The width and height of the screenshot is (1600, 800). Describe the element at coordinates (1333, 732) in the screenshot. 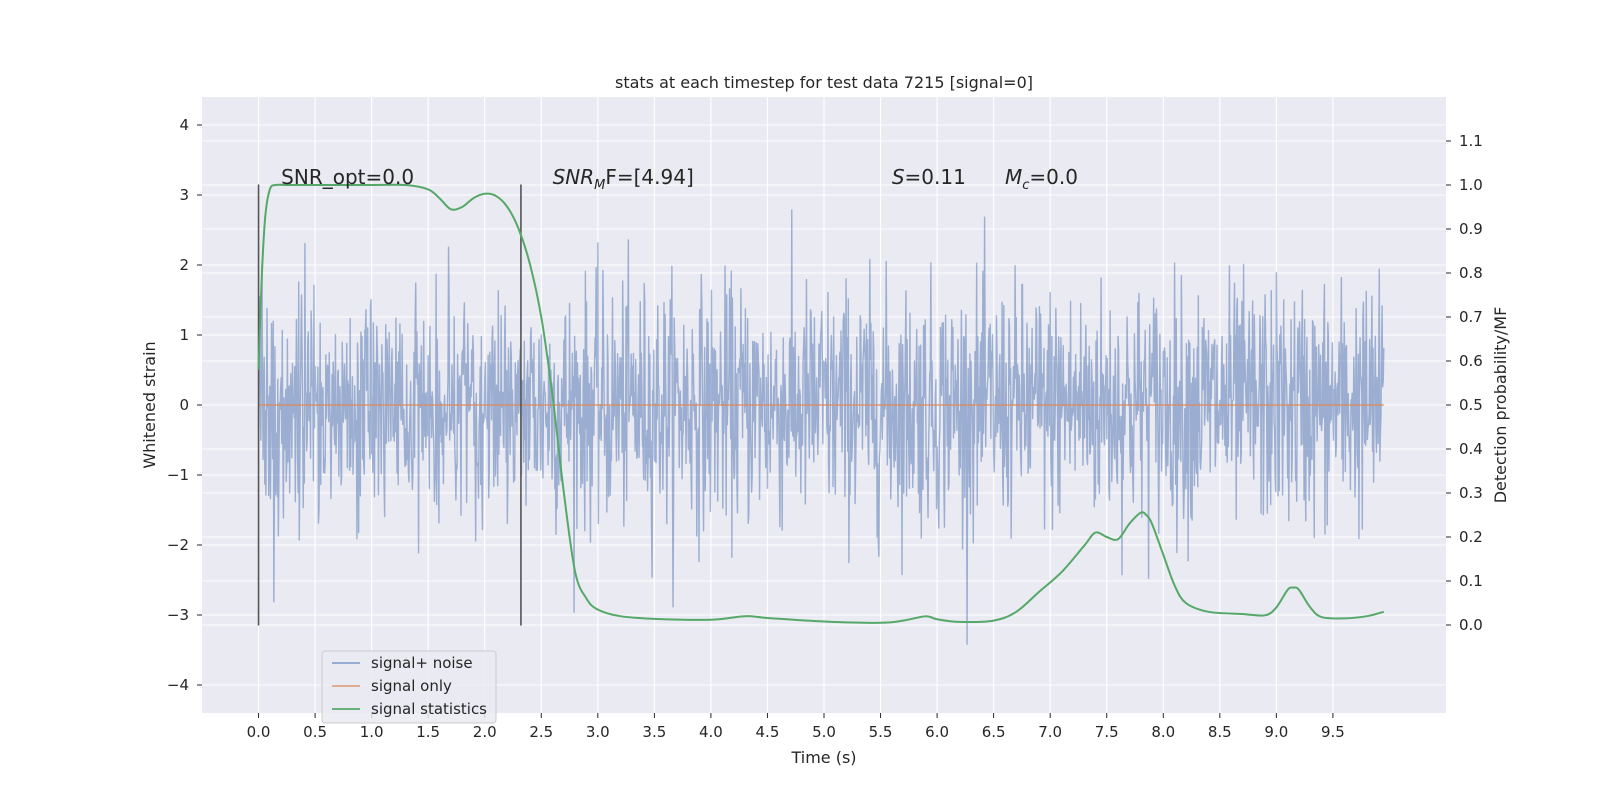

I see `x-tick-label: 9.5` at that location.